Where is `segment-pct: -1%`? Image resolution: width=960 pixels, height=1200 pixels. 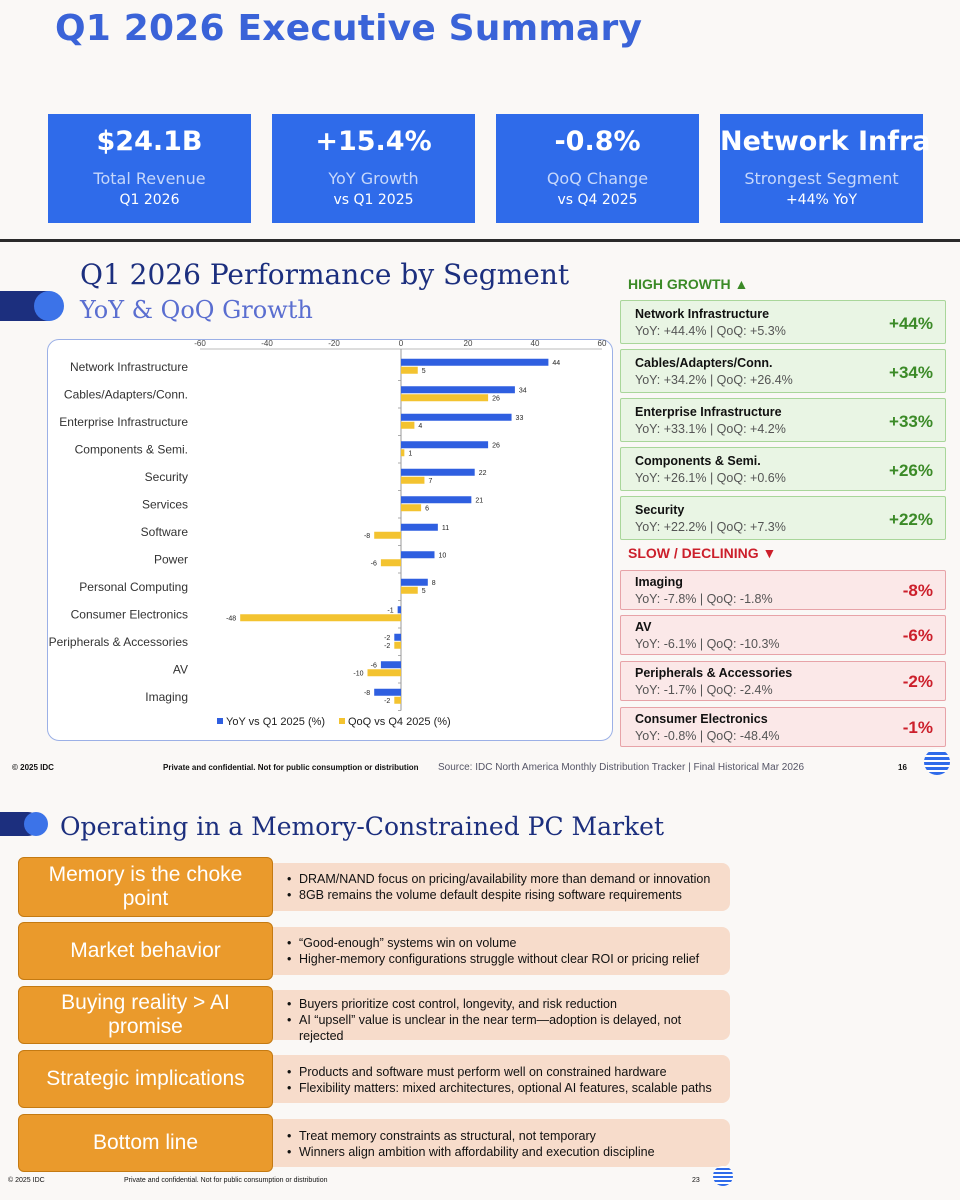 segment-pct: -1% is located at coordinates (917, 727).